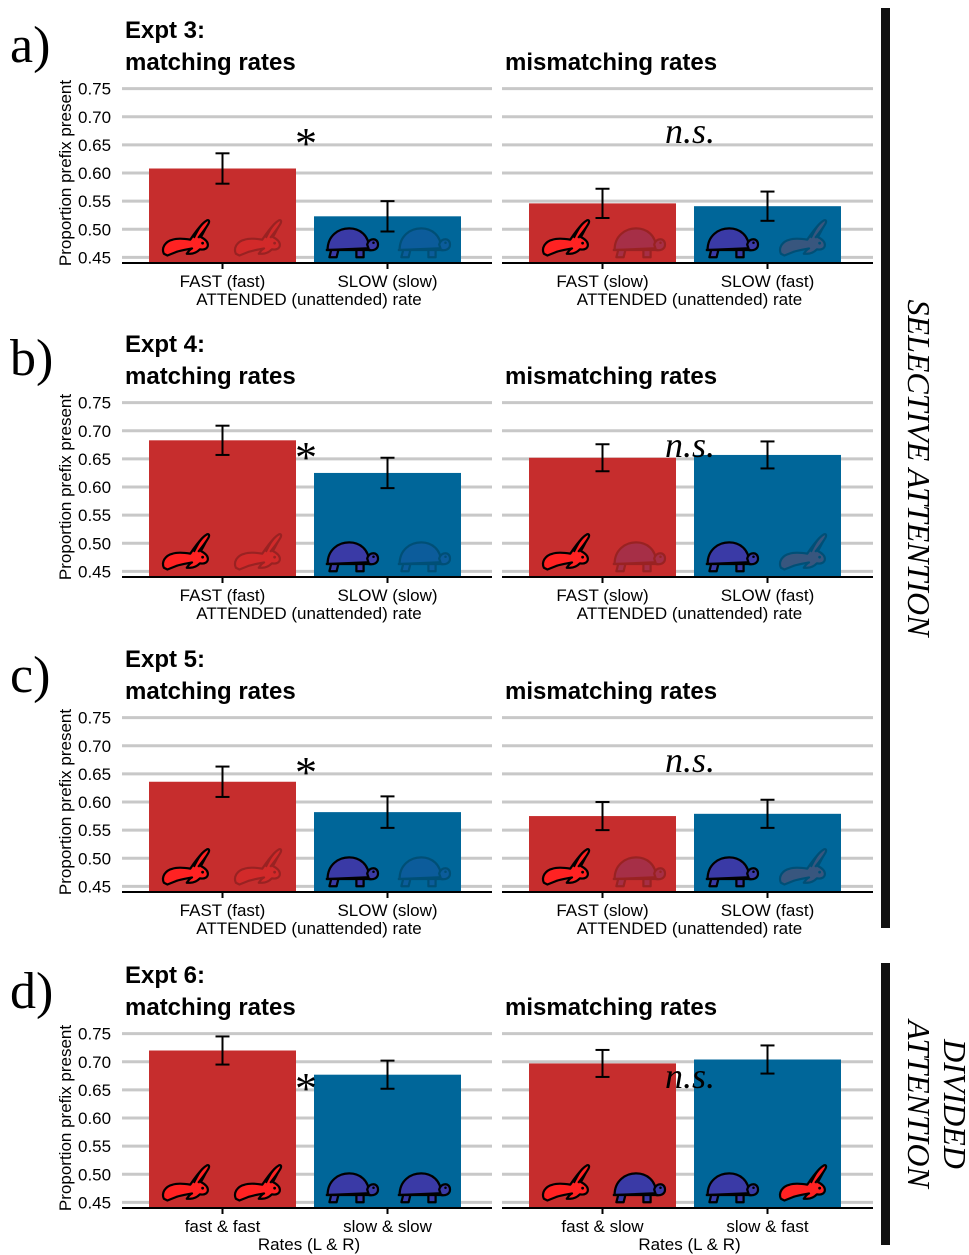 Image resolution: width=969 pixels, height=1255 pixels. I want to click on chart-title: Expt 3:, so click(165, 30).